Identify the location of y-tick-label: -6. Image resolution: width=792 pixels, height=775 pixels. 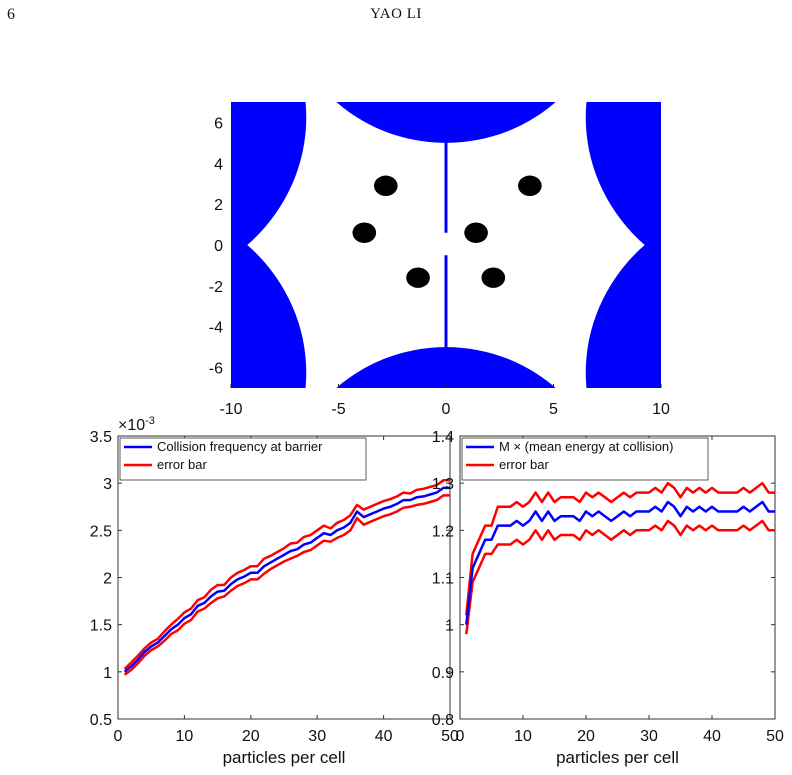
(216, 369).